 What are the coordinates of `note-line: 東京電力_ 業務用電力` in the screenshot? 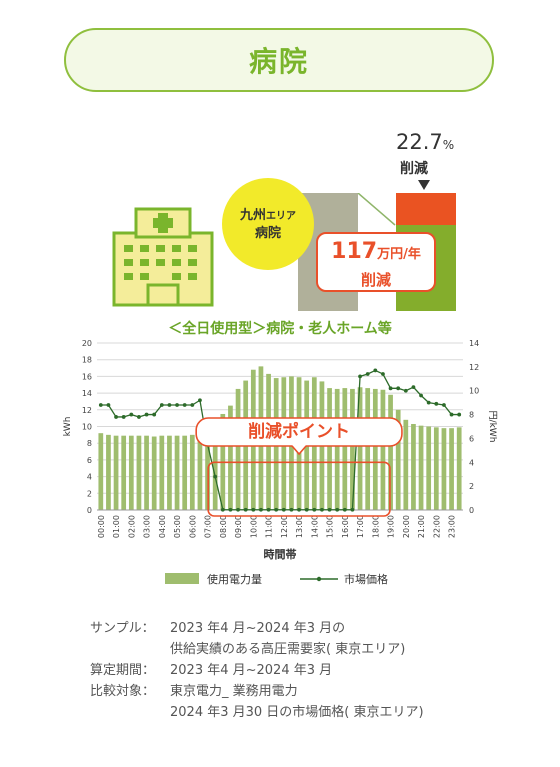 It's located at (234, 691).